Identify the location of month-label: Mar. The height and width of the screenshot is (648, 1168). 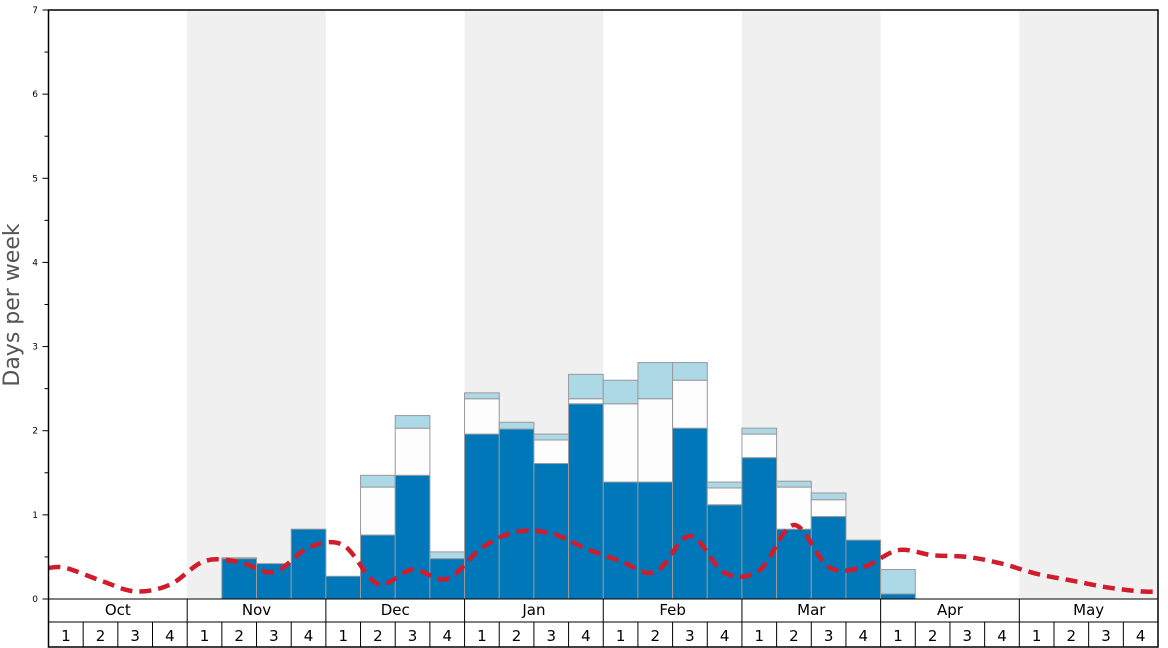
(811, 610).